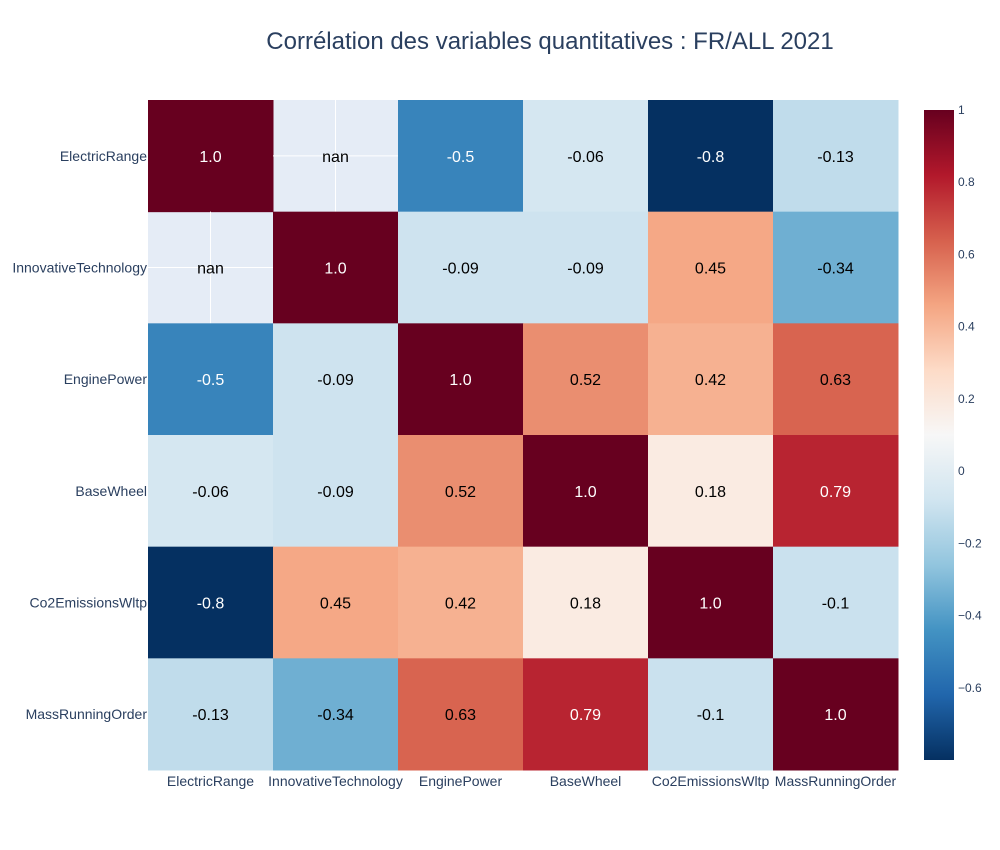  What do you see at coordinates (461, 781) in the screenshot?
I see `x-axis-tick-label: EnginePower` at bounding box center [461, 781].